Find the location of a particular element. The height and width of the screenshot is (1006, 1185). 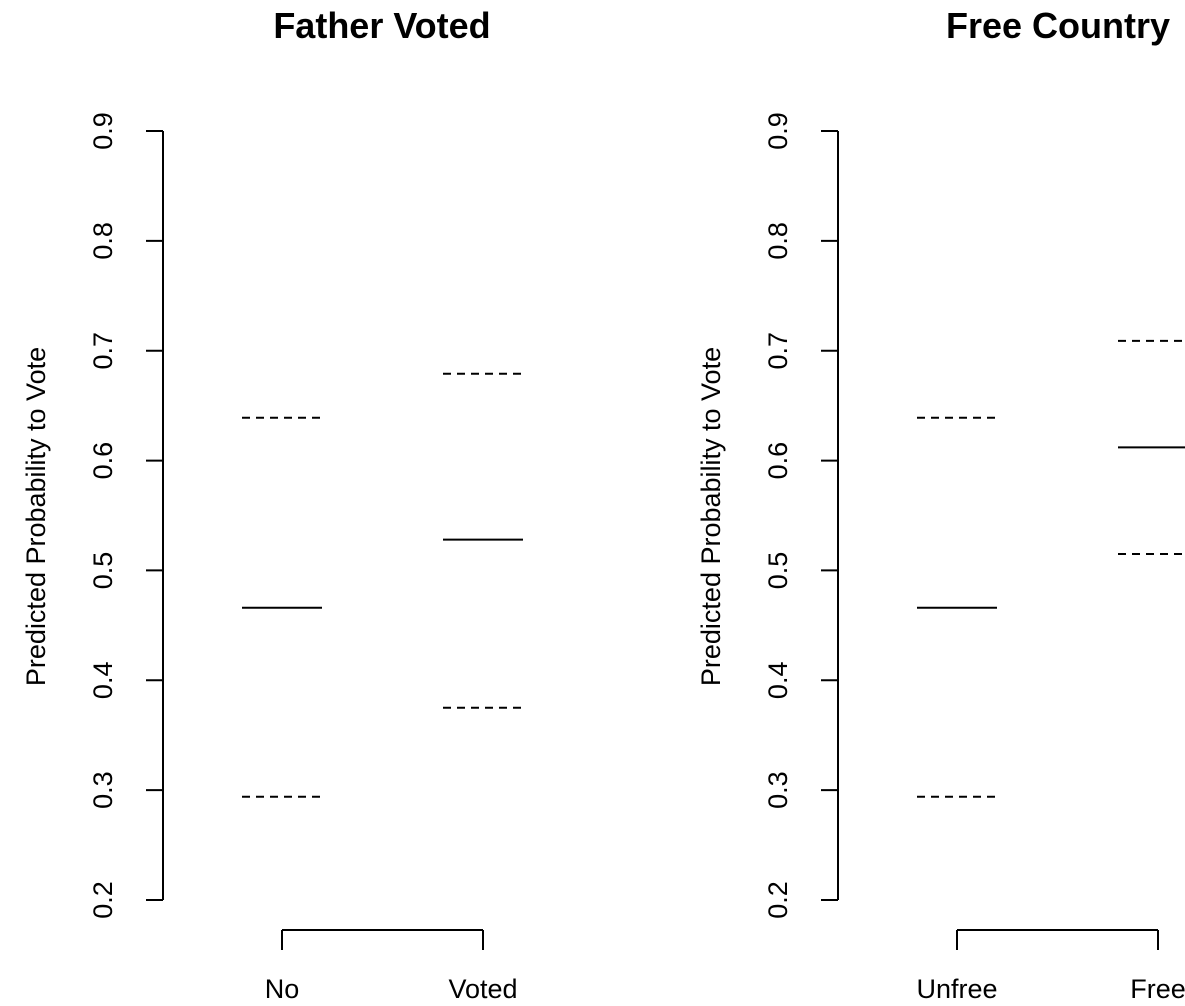

x-tick-label: No is located at coordinates (282, 989).